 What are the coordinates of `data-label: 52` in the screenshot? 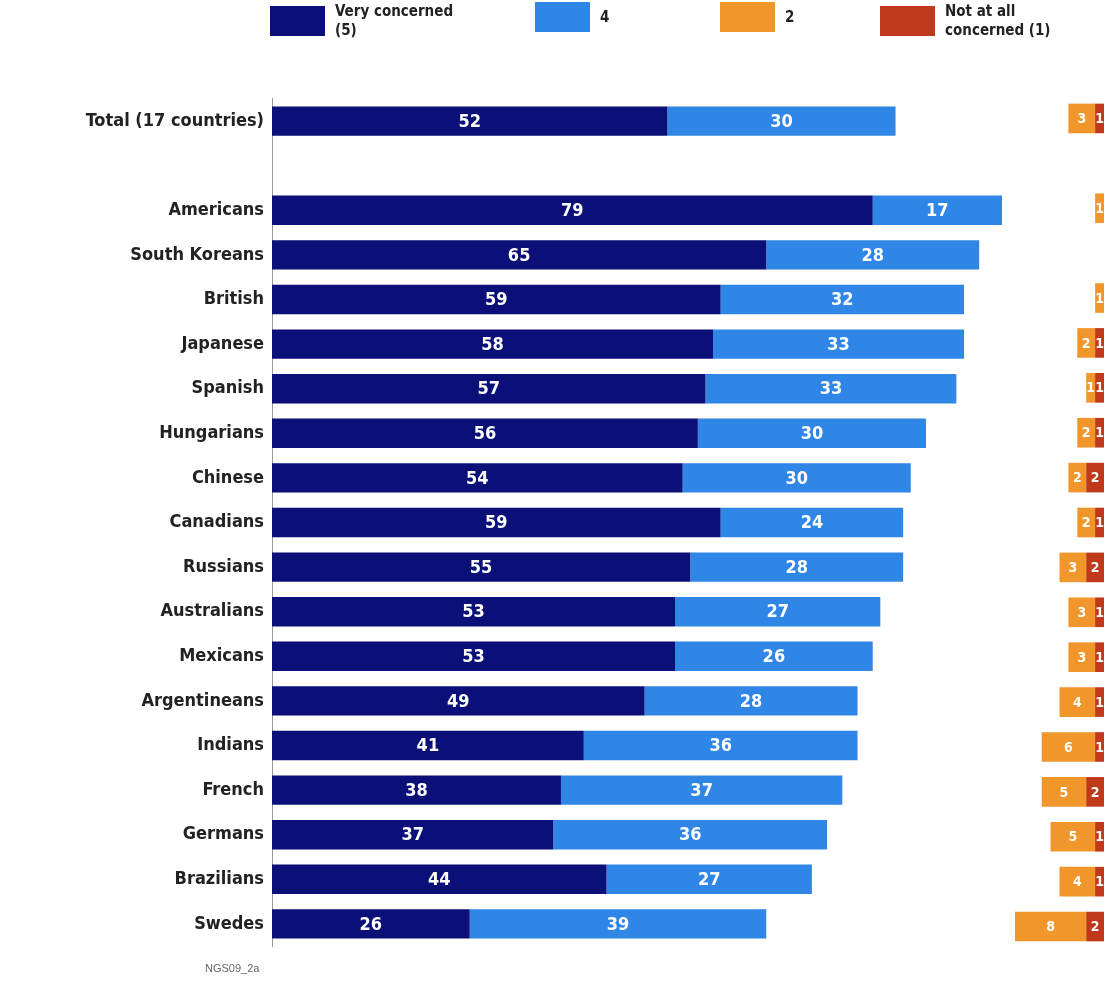 It's located at (469, 120).